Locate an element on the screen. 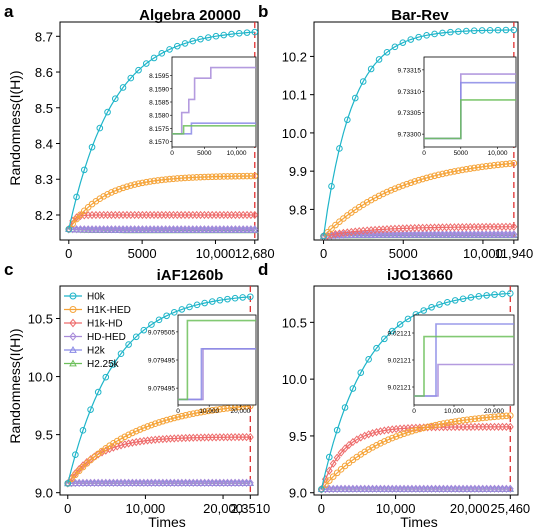 The width and height of the screenshot is (550, 532). series-h1k-hed is located at coordinates (416, 452).